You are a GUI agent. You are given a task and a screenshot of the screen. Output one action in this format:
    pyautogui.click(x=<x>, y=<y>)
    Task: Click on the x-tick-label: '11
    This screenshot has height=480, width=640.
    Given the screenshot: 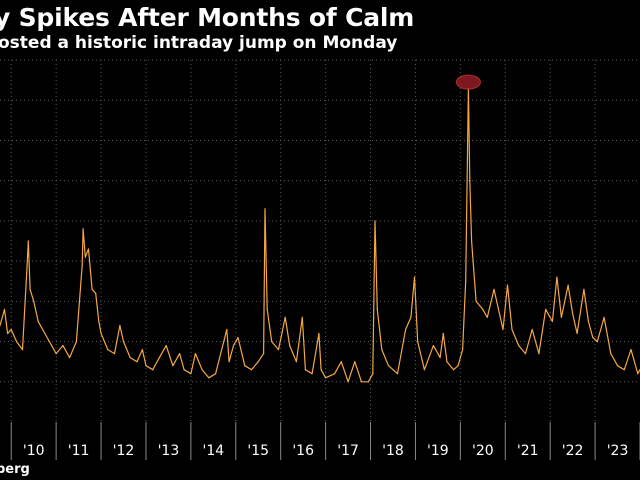 What is the action you would take?
    pyautogui.click(x=79, y=451)
    